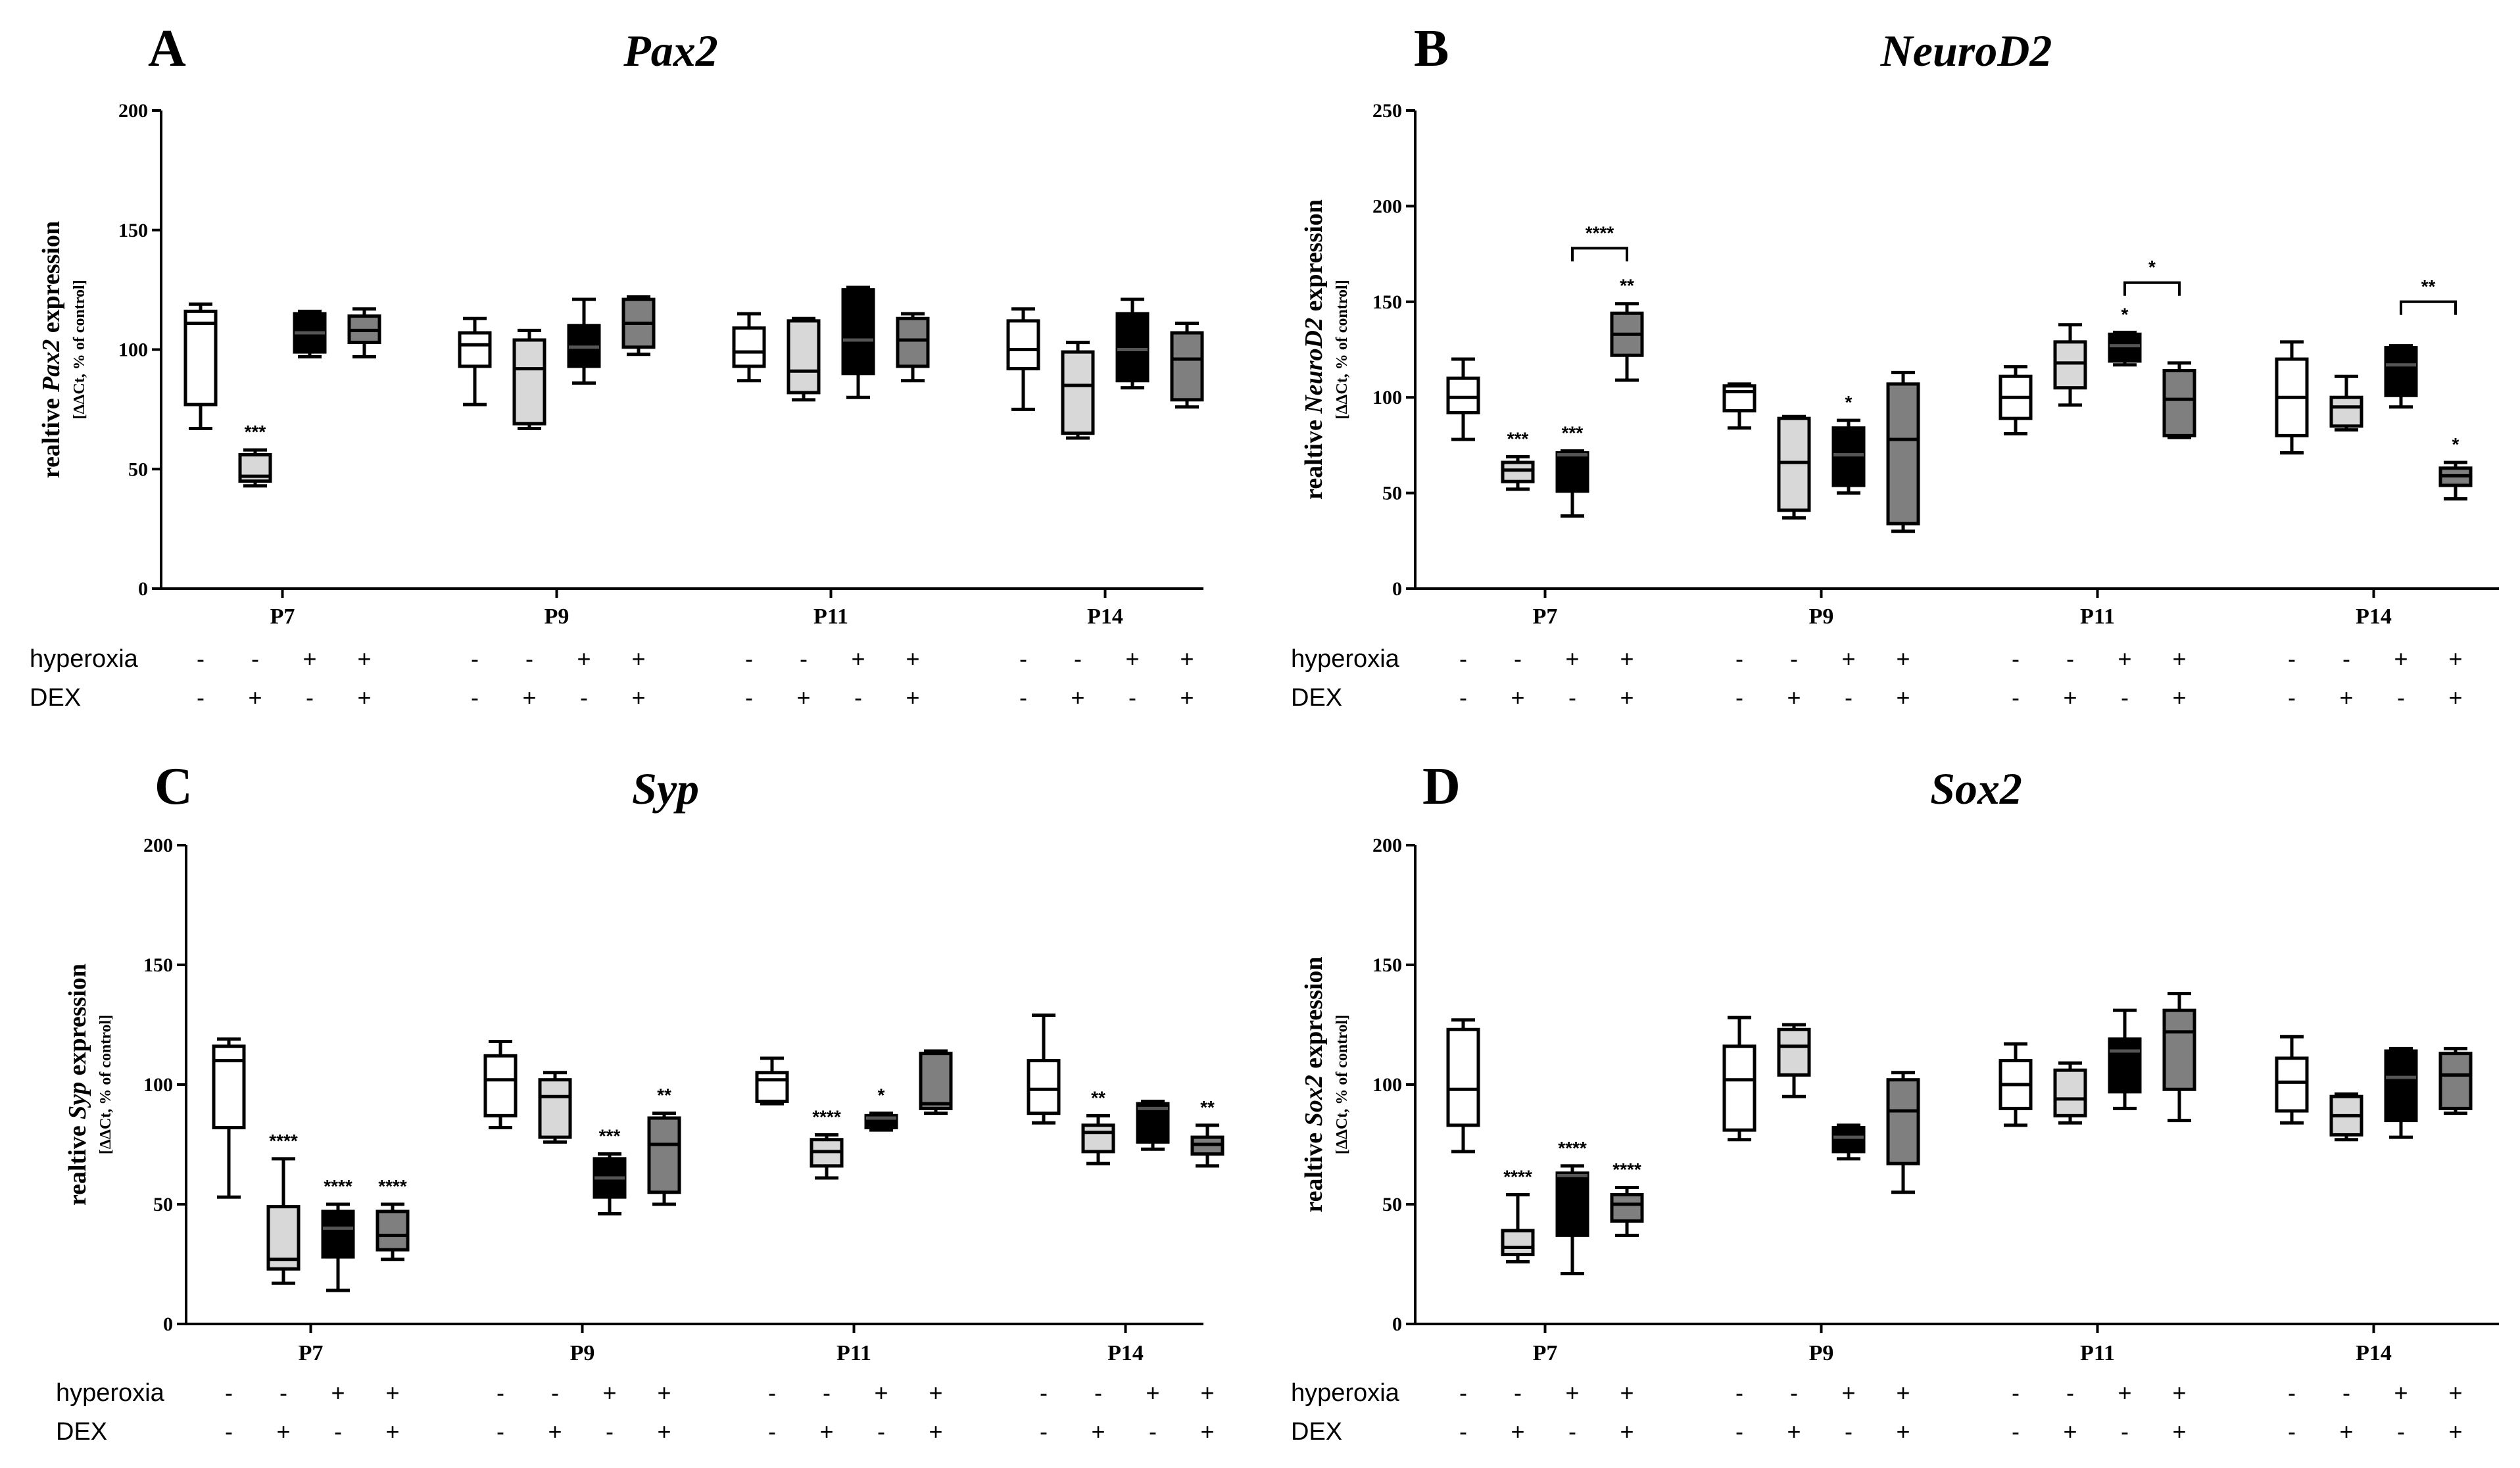 The image size is (2520, 1468). Describe the element at coordinates (55, 698) in the screenshot. I see `dex-label: DEX` at that location.